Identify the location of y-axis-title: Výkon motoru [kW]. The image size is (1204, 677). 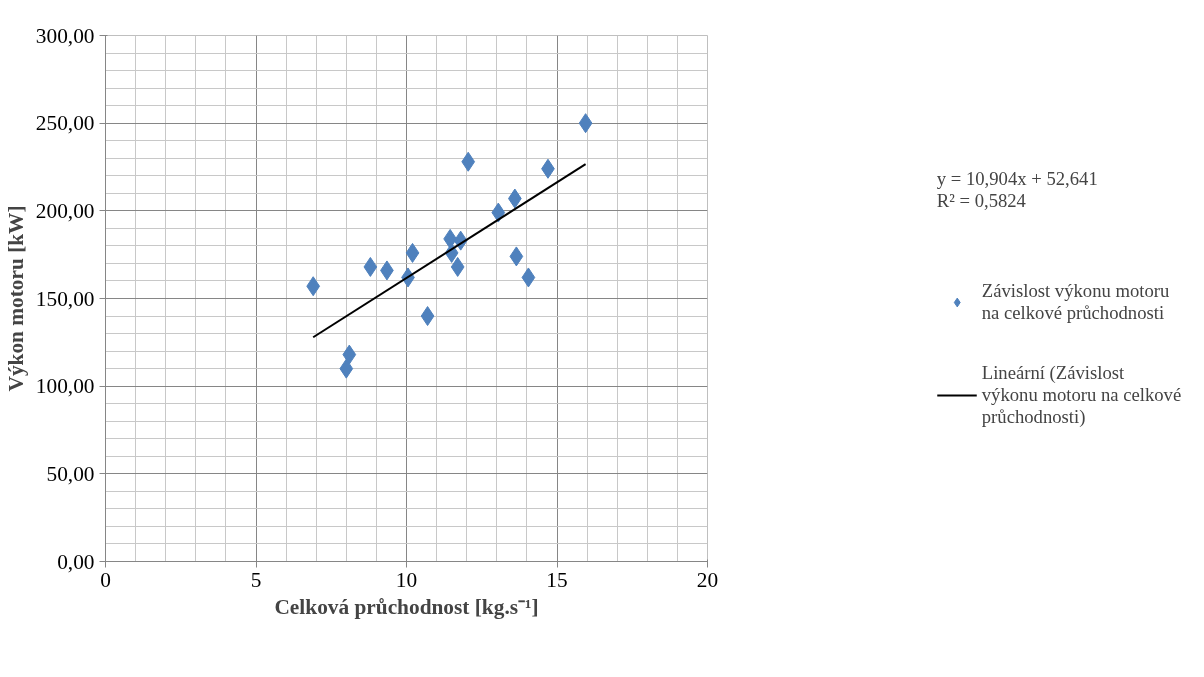
(15, 298).